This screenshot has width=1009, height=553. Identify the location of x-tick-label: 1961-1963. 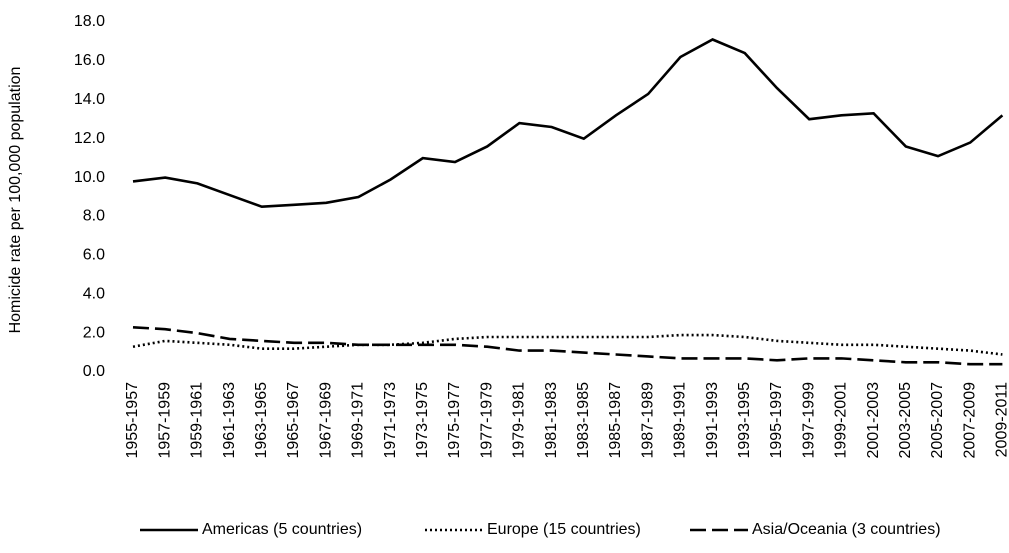
(229, 420).